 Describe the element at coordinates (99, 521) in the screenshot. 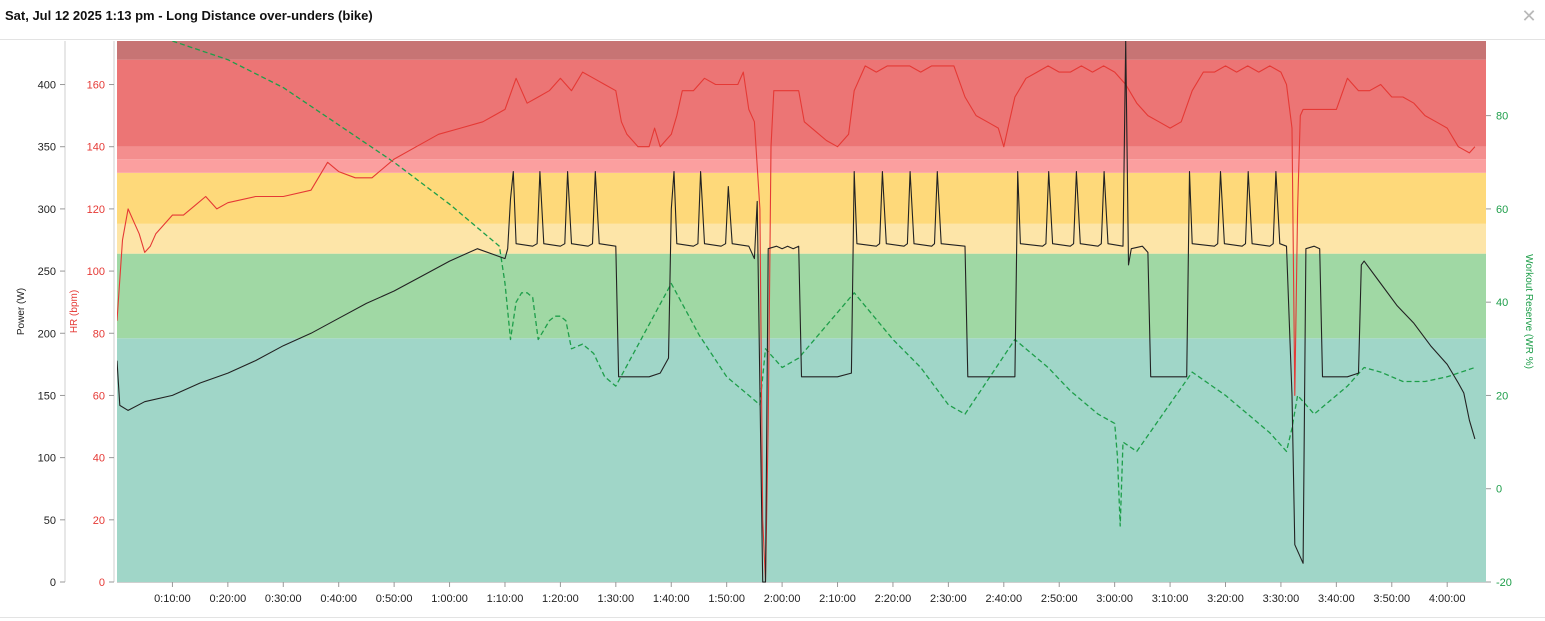

I see `hr-tick-label: 20` at that location.